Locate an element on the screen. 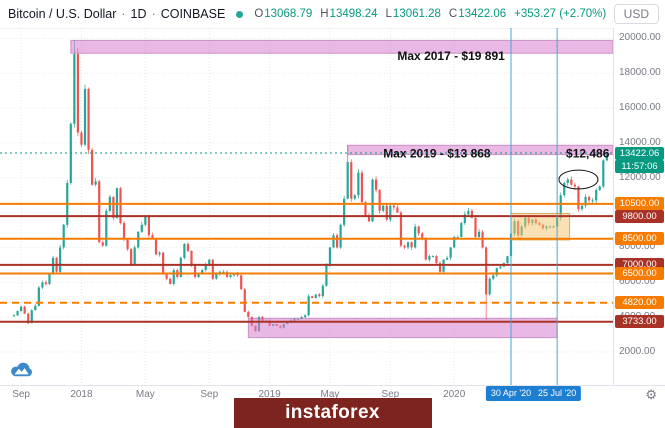 The image size is (665, 428). instaforex-watermark: instaforex is located at coordinates (332, 413).